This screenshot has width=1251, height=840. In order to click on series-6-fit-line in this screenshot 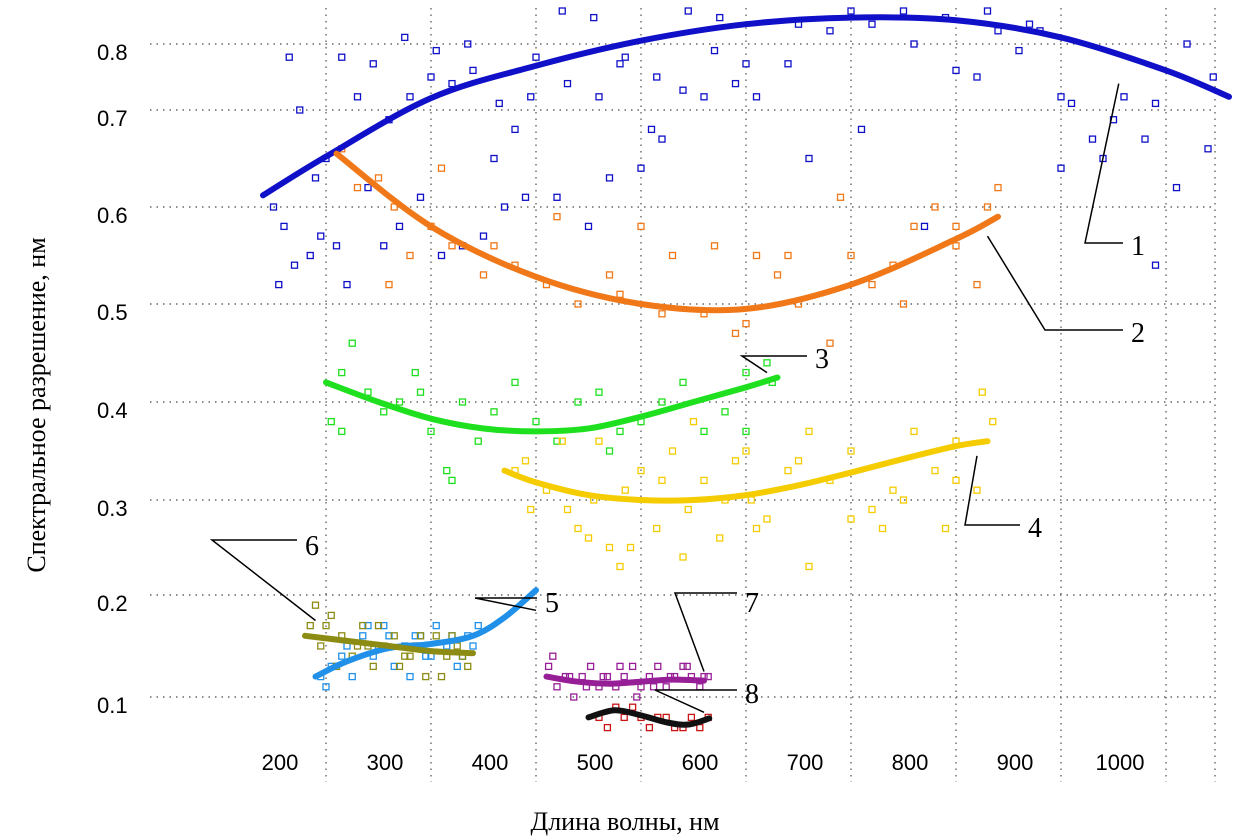, I will do `click(389, 644)`.